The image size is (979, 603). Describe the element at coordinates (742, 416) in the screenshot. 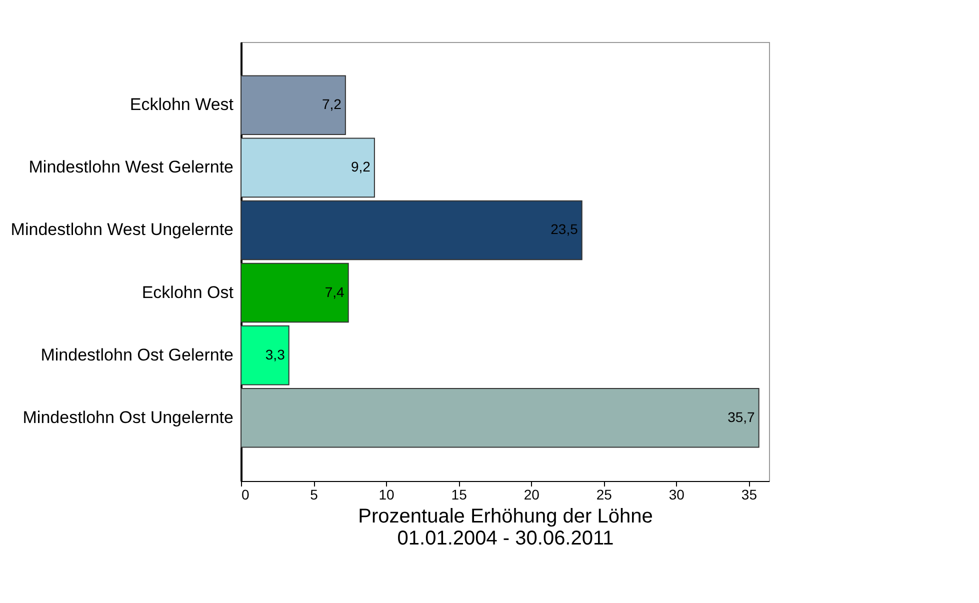

I see `data-label: 35,7` at that location.